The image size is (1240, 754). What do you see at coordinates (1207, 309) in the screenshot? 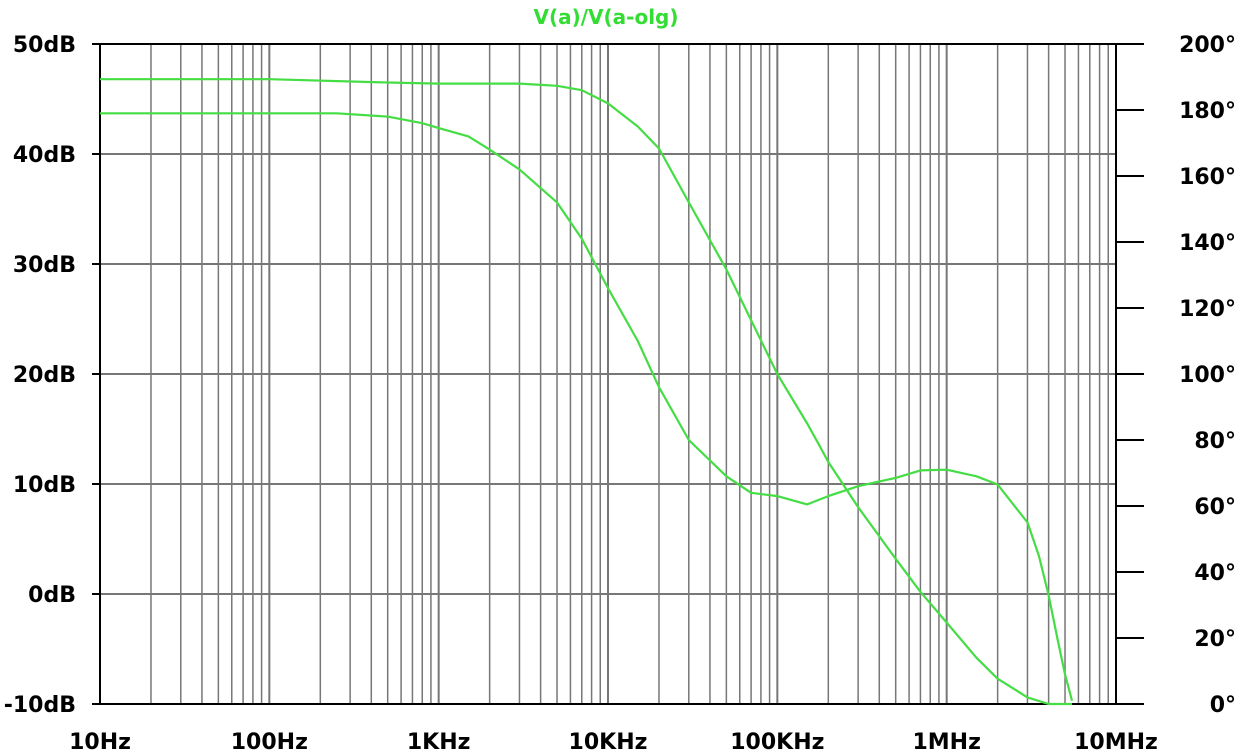
I see `y2-tick-label: 120°` at bounding box center [1207, 309].